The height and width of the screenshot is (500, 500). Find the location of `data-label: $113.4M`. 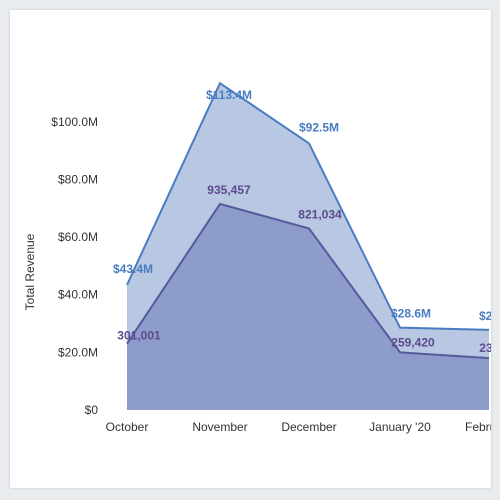

data-label: $113.4M is located at coordinates (229, 95).